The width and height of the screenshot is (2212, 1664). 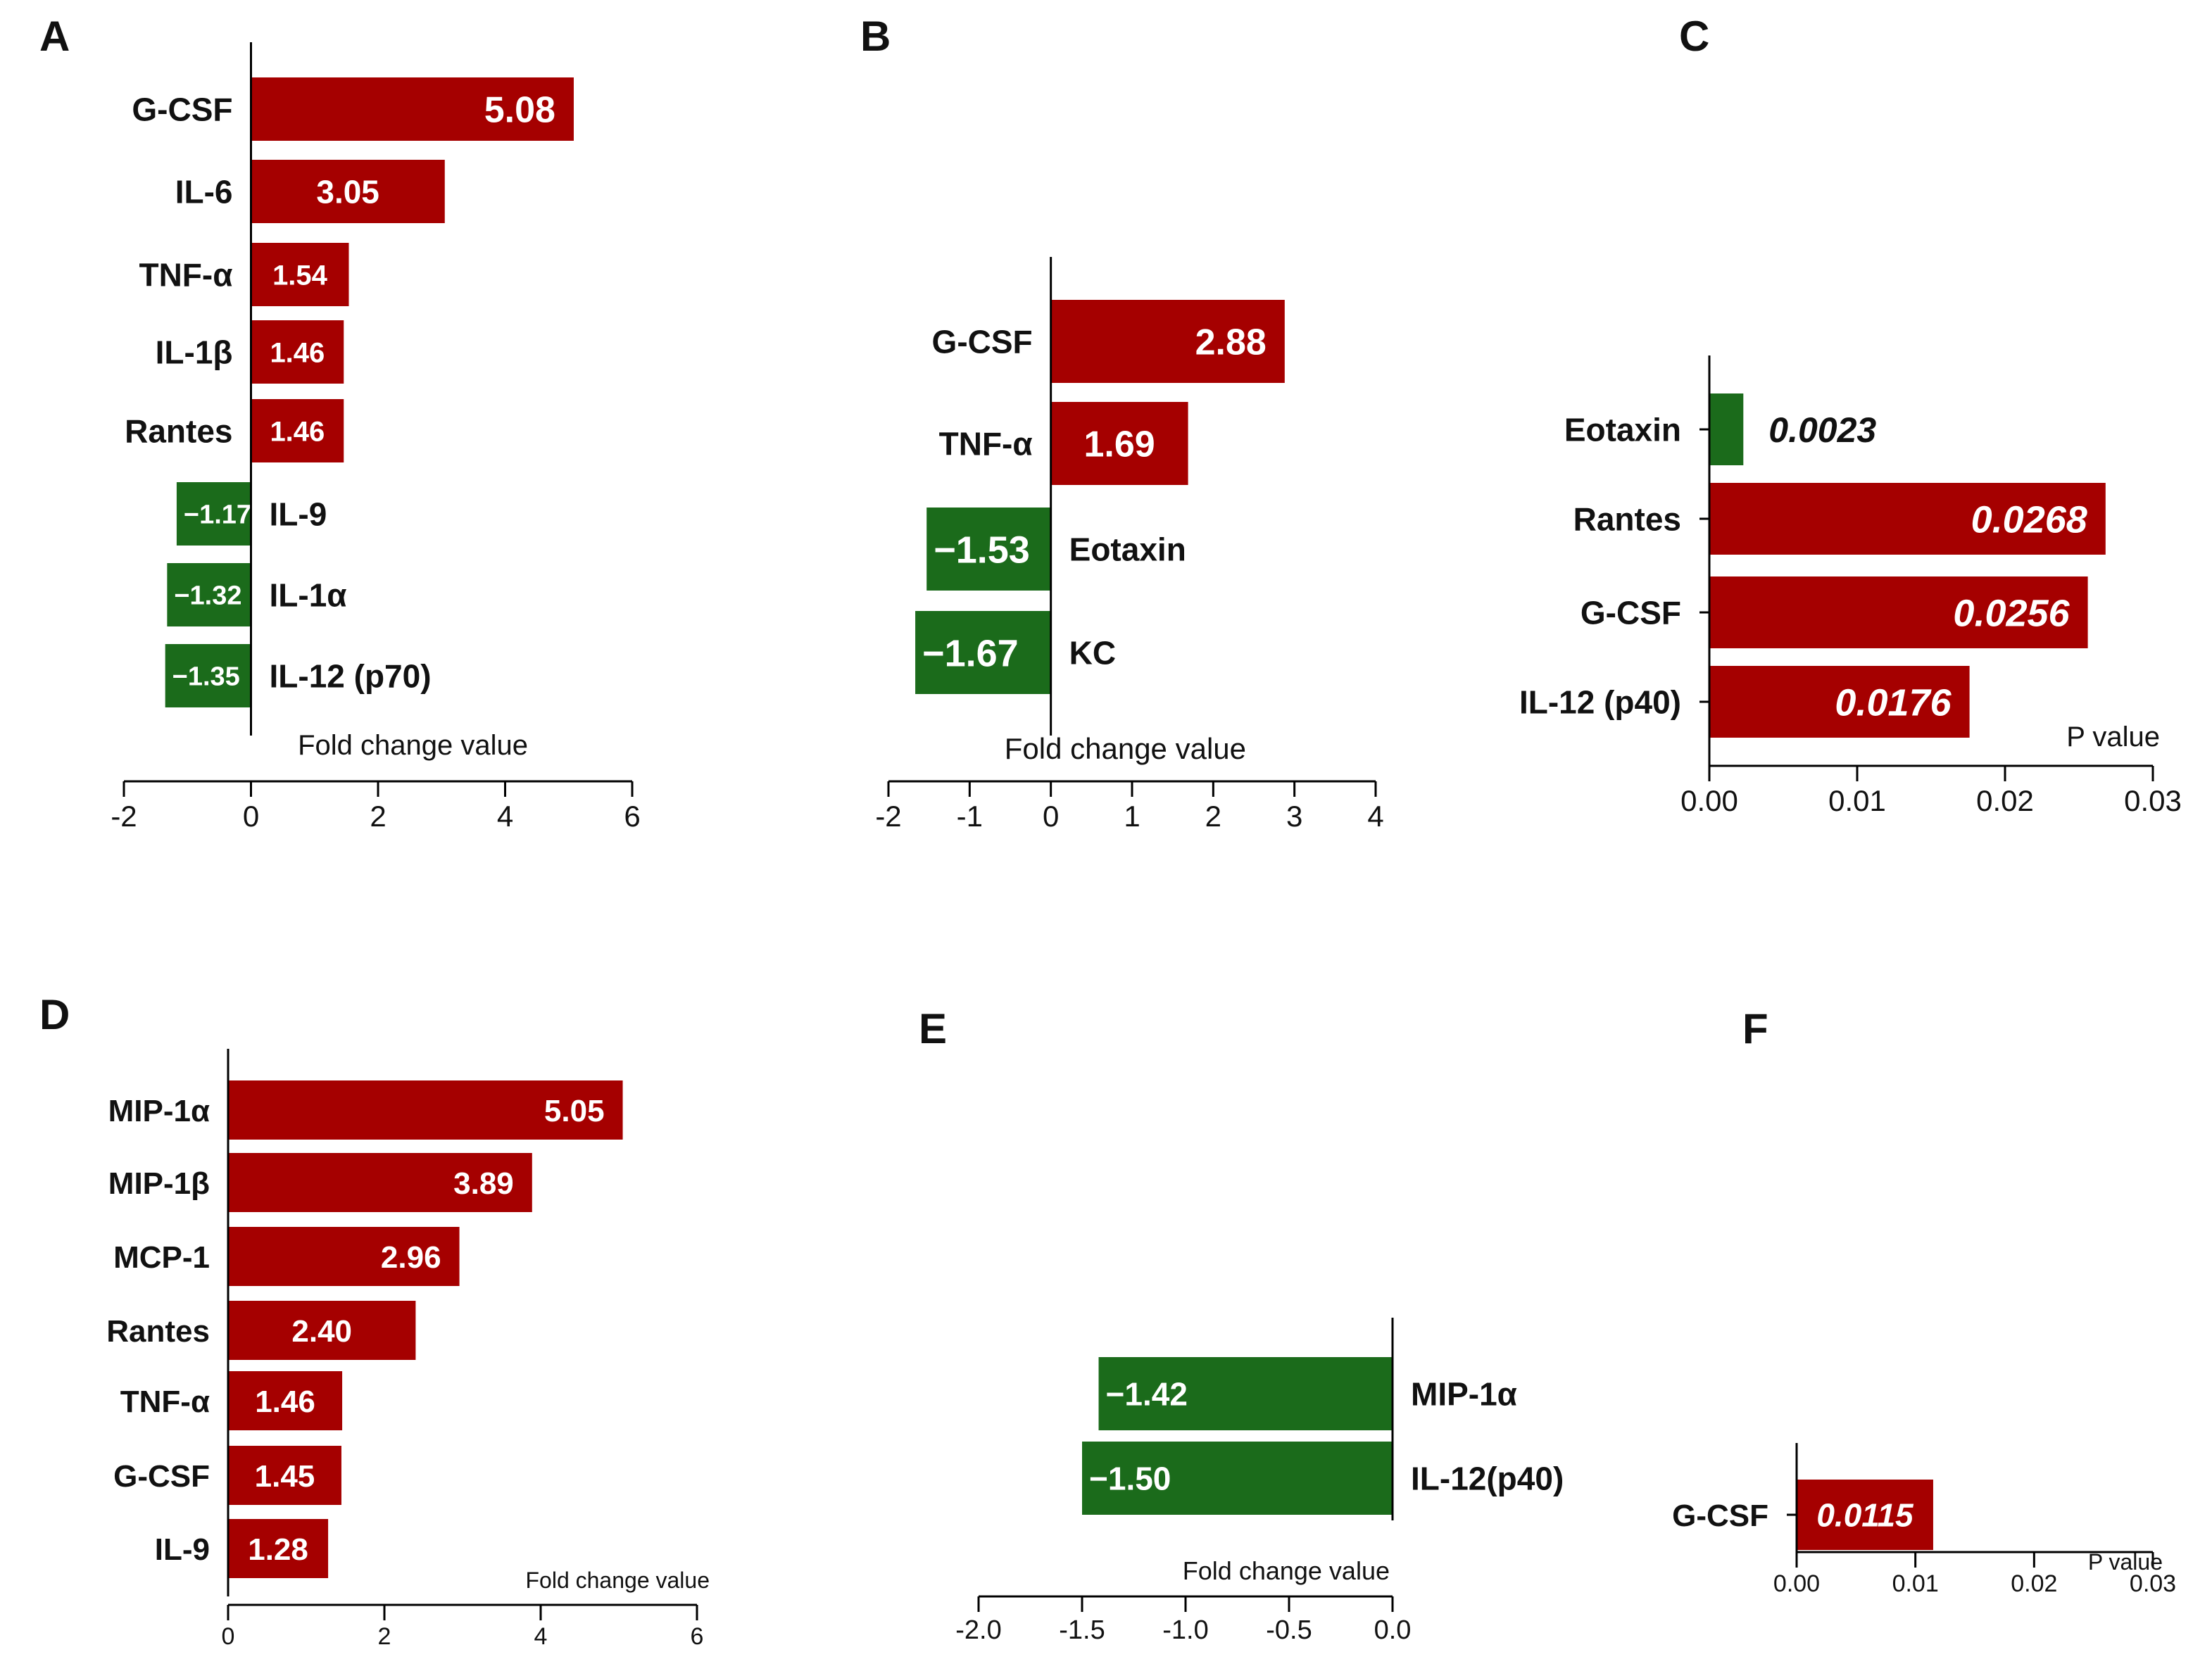 What do you see at coordinates (378, 817) in the screenshot?
I see `x-tick-label-a-3: 2` at bounding box center [378, 817].